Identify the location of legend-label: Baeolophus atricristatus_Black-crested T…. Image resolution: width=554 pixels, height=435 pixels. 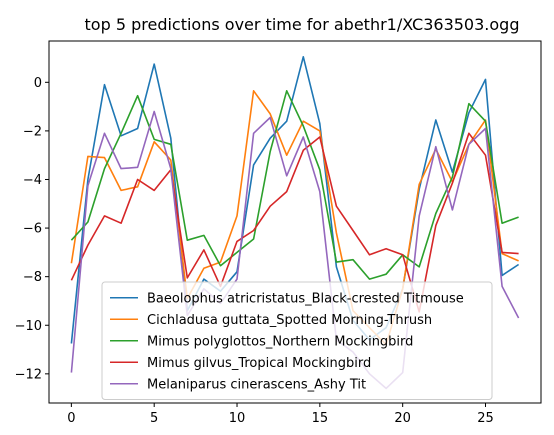
(305, 298).